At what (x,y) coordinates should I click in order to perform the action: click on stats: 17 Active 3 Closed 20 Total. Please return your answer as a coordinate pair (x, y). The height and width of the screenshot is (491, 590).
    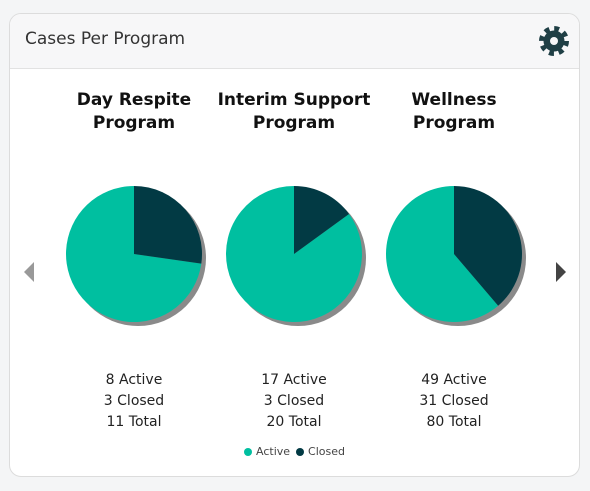
    Looking at the image, I should click on (294, 401).